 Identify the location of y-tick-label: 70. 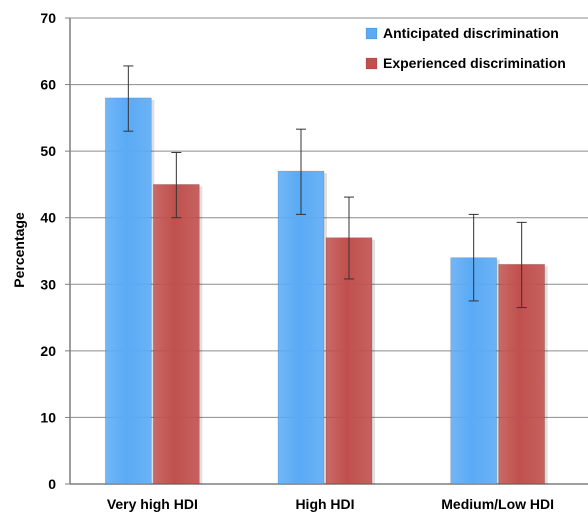
(48, 18).